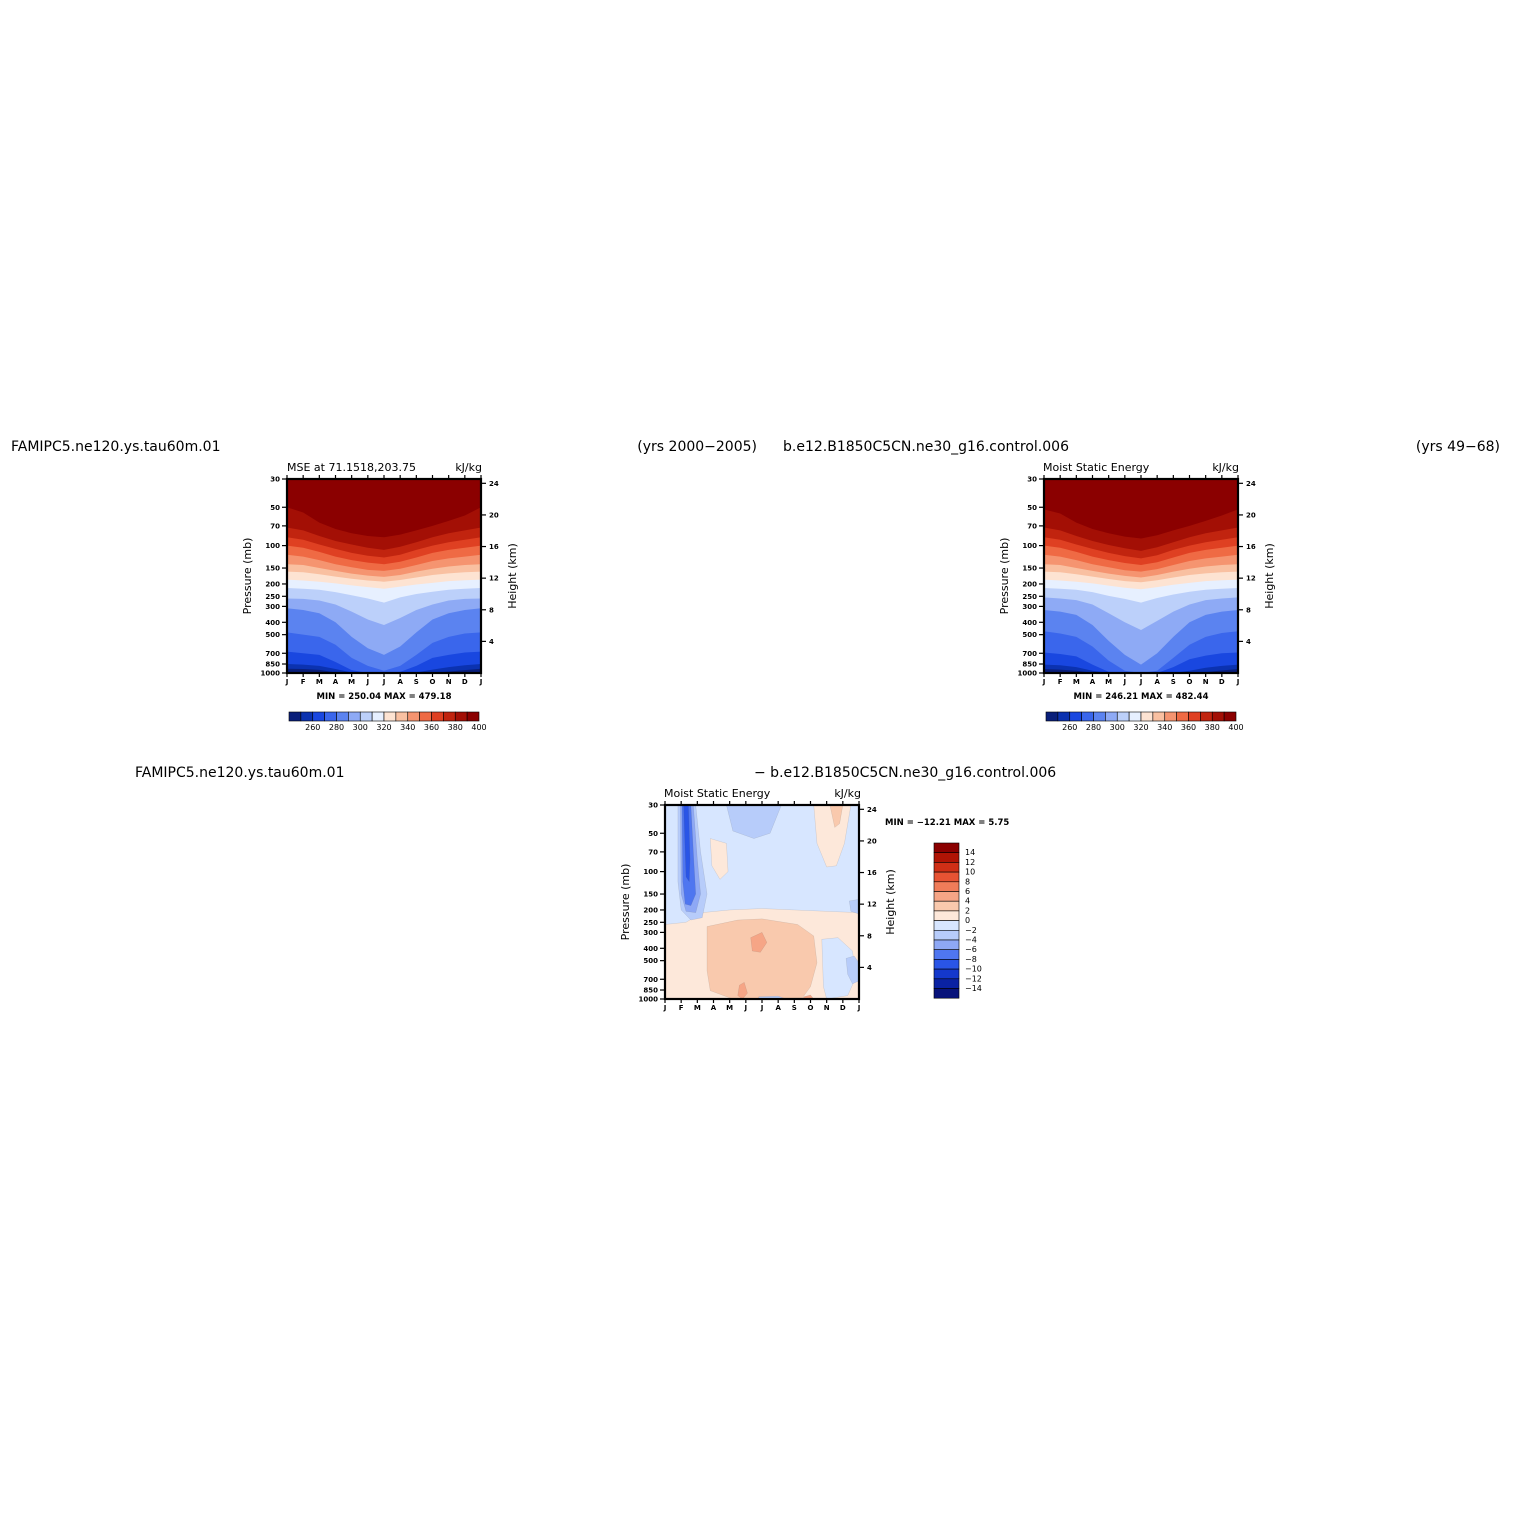 The height and width of the screenshot is (1525, 1525). What do you see at coordinates (312, 727) in the screenshot?
I see `colorbar-label: 260` at bounding box center [312, 727].